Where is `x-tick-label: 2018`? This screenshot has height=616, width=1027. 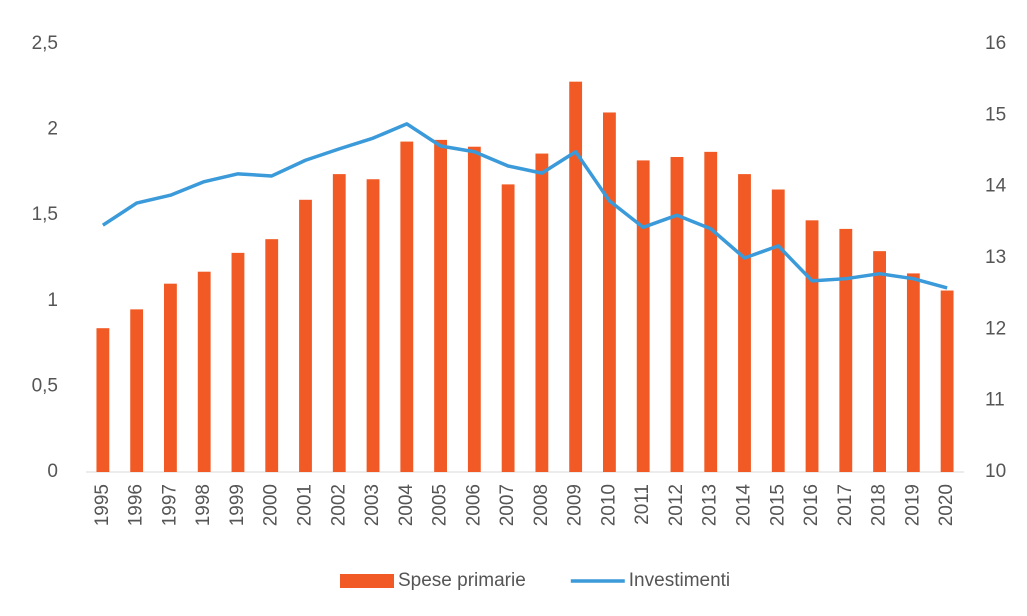
x-tick-label: 2018 is located at coordinates (879, 505).